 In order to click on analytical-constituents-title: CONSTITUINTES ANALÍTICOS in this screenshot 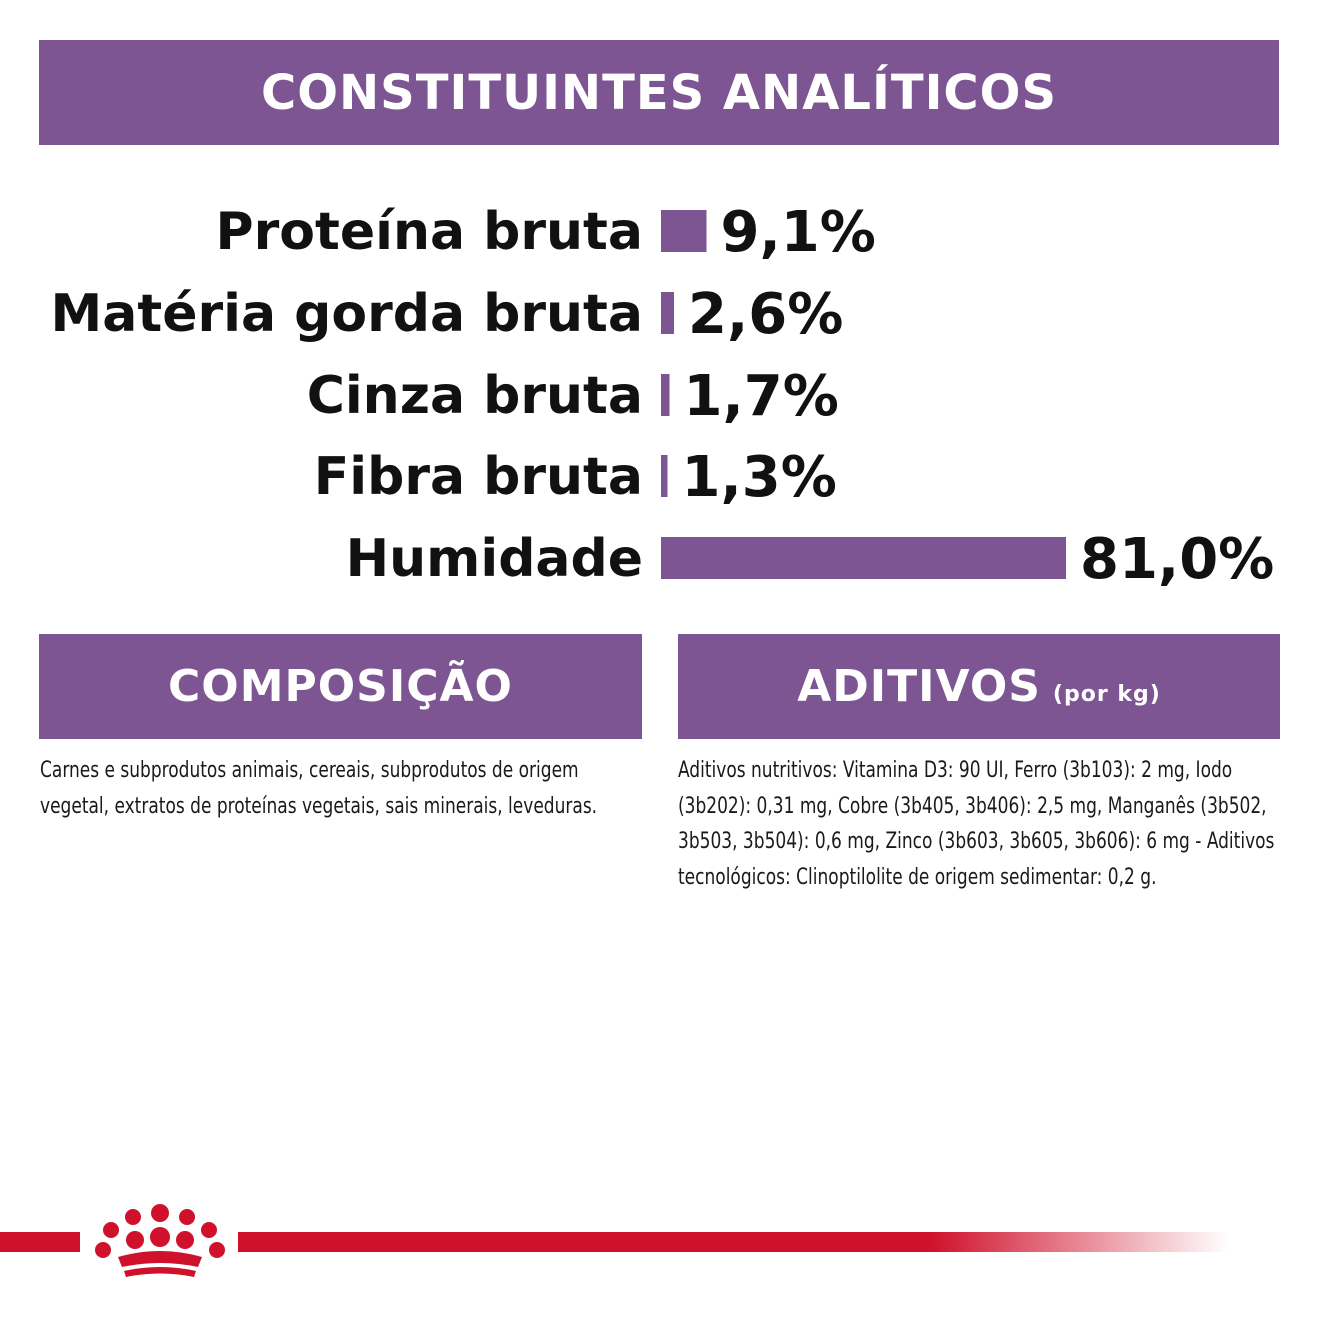, I will do `click(659, 92)`.